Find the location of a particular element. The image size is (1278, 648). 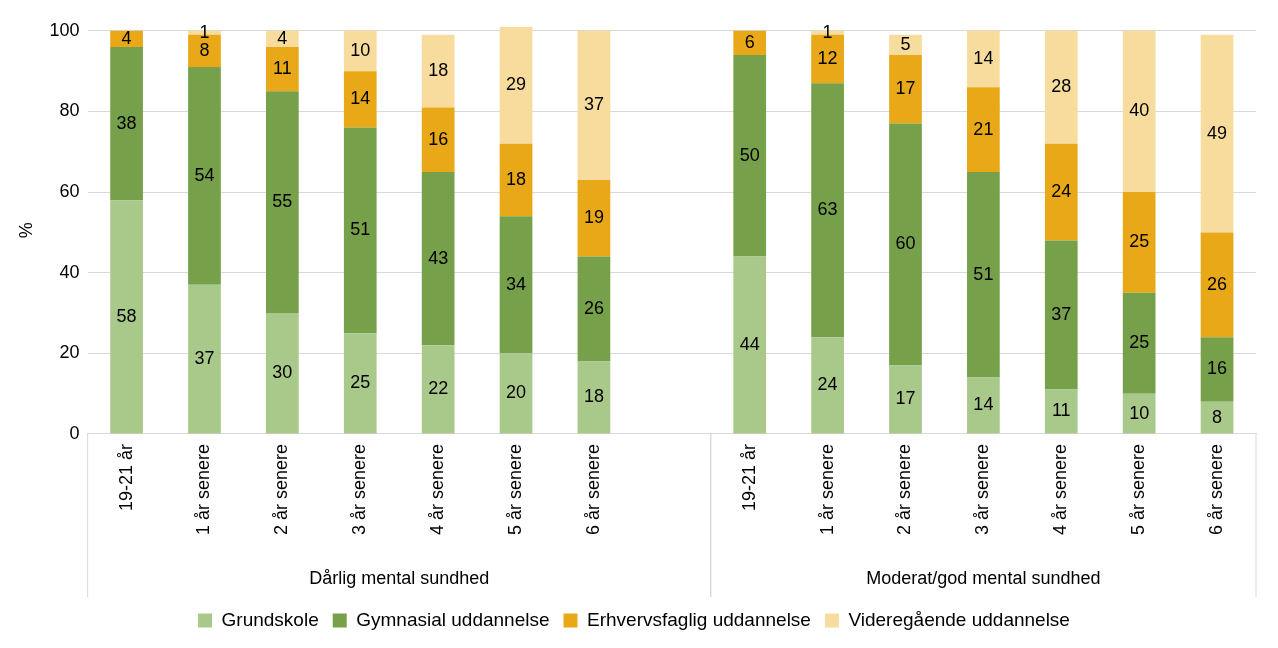

data-label: 12 is located at coordinates (827, 58).